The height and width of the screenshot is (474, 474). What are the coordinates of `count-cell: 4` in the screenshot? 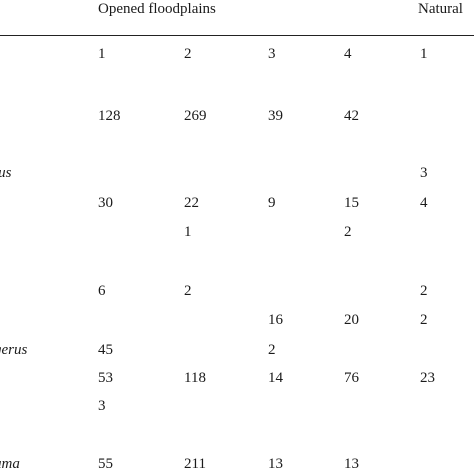 It's located at (424, 203).